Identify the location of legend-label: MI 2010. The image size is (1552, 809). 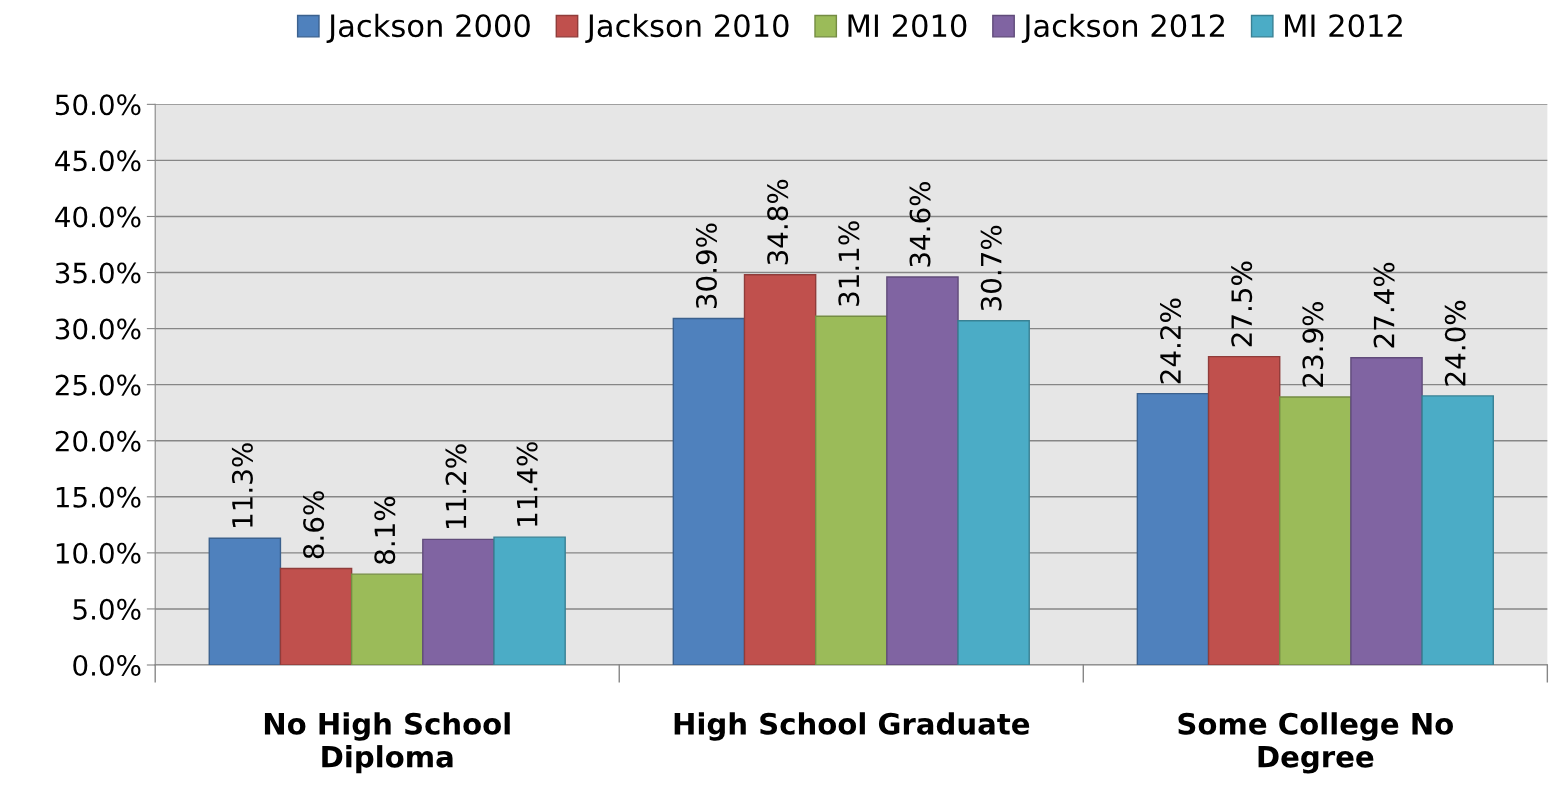
(907, 26).